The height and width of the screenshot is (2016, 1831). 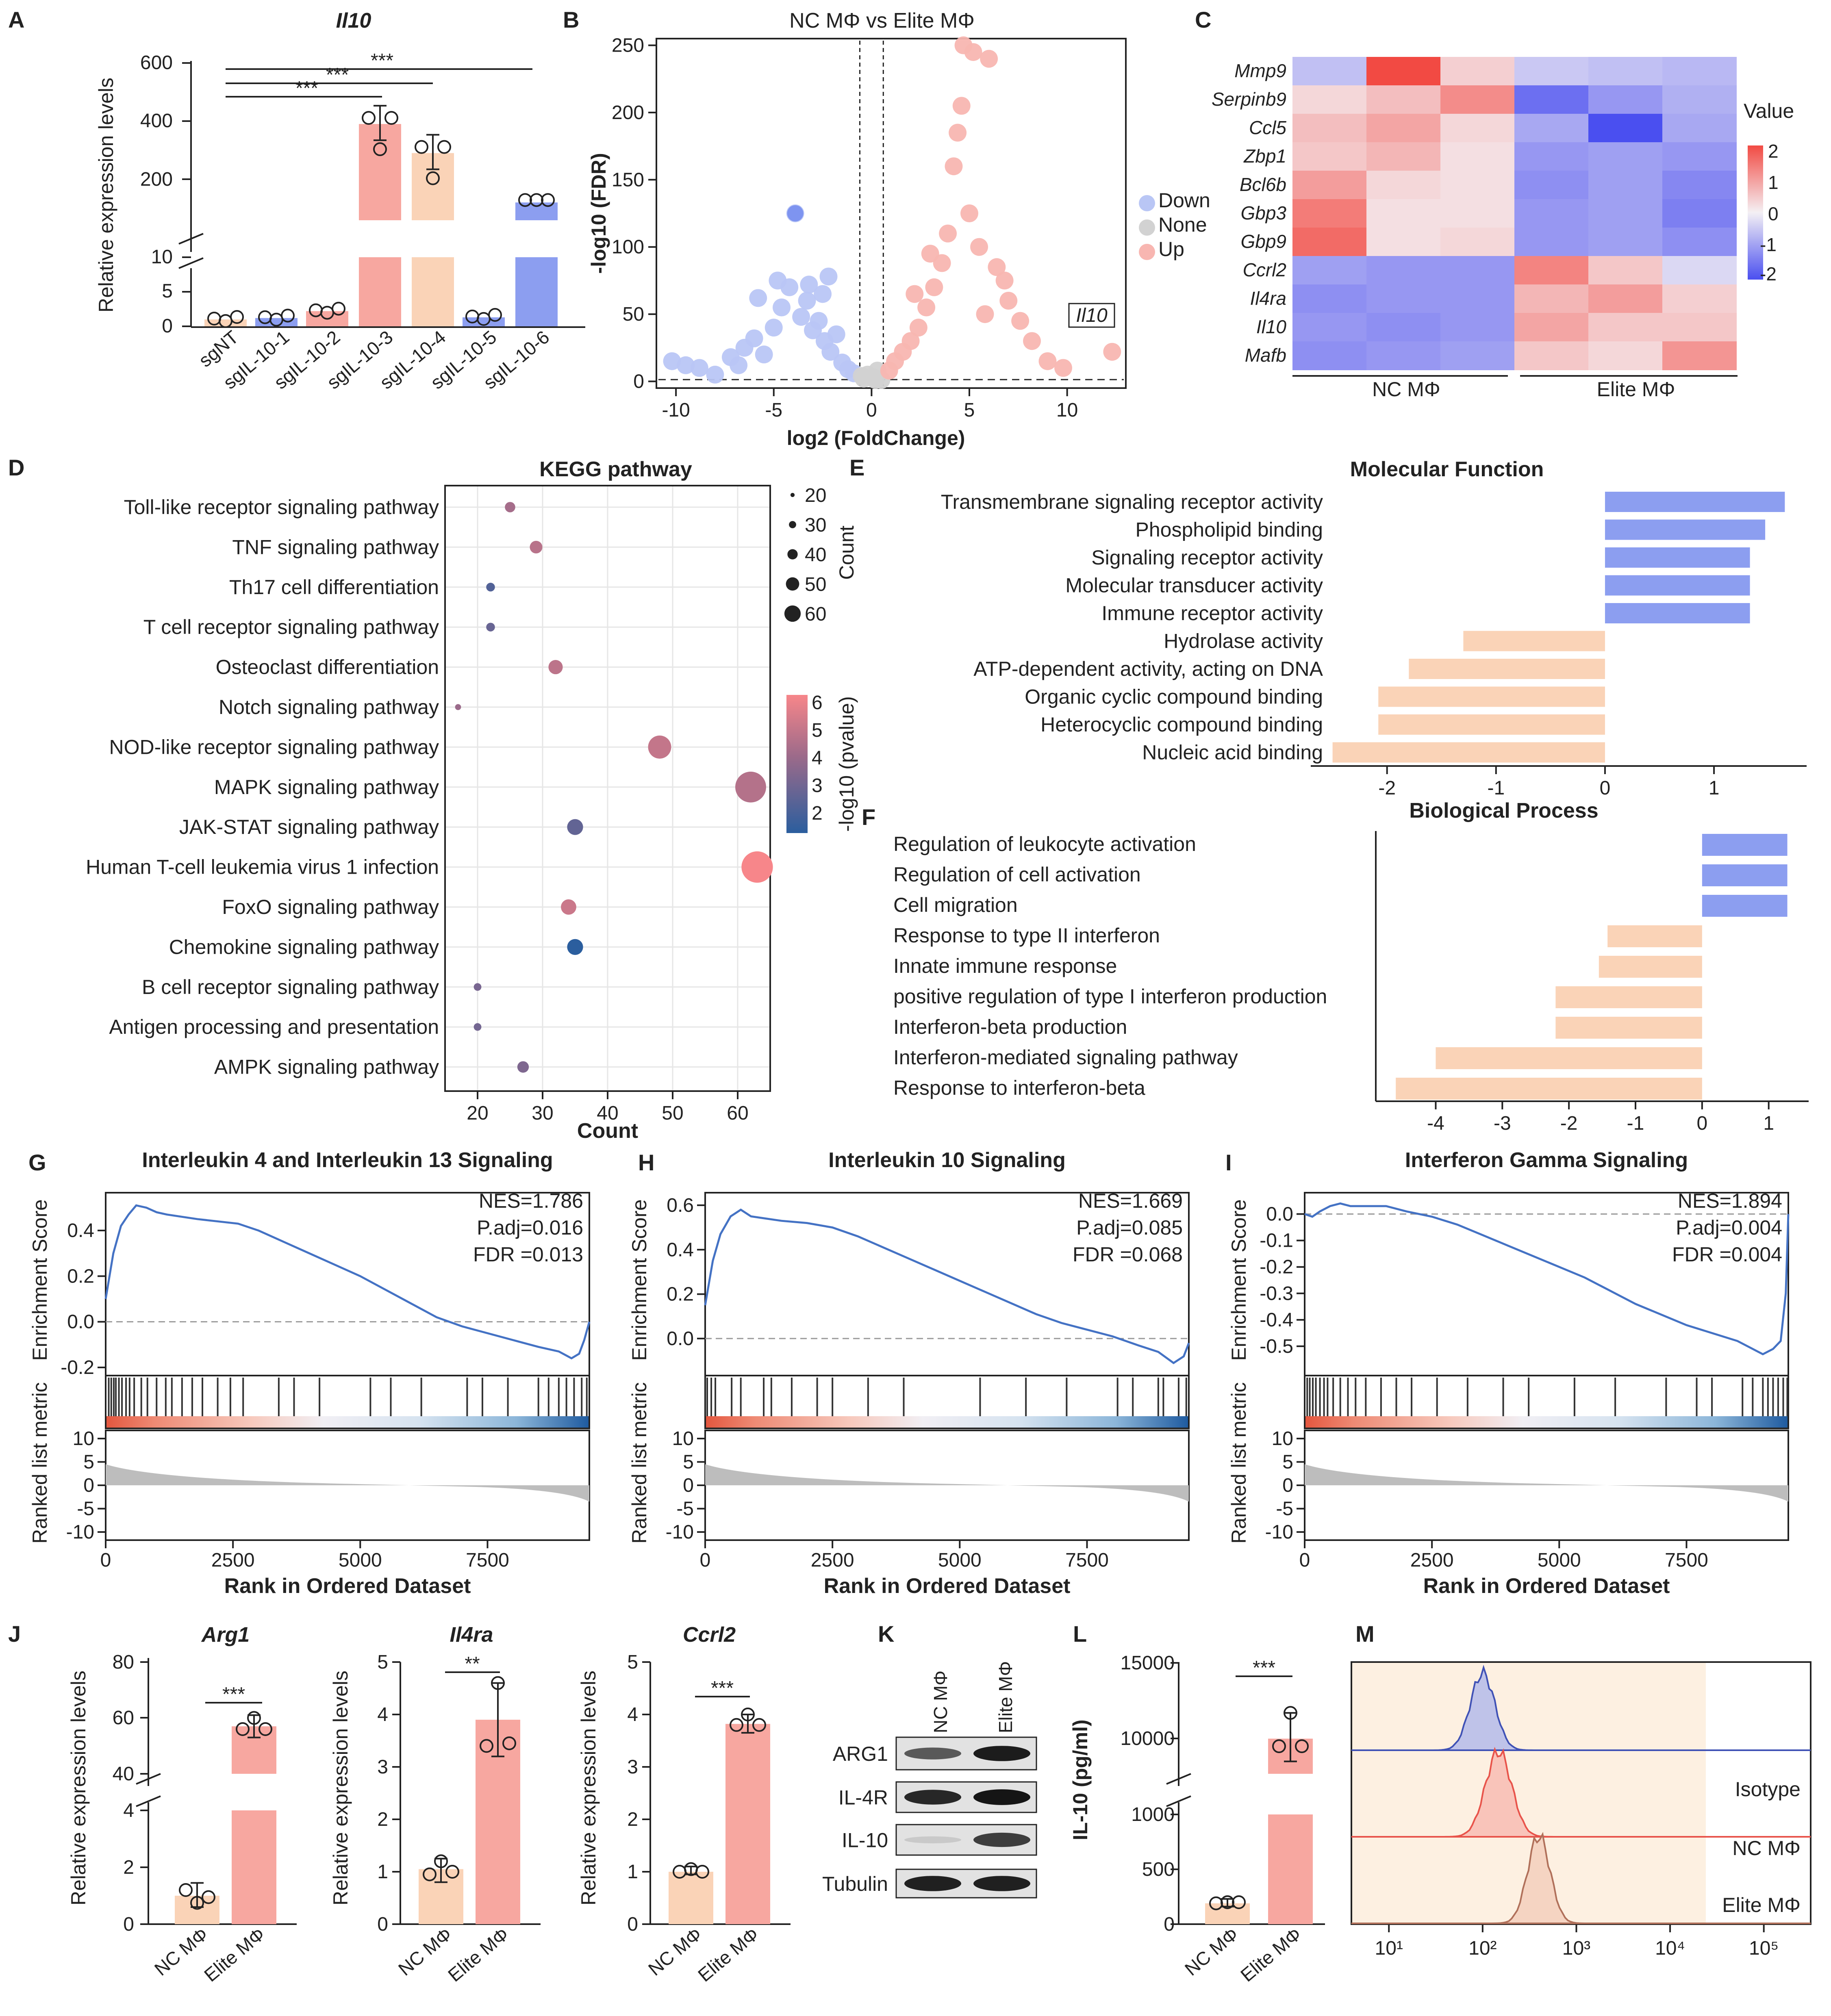 I want to click on b-ytick-label: 200, so click(x=628, y=113).